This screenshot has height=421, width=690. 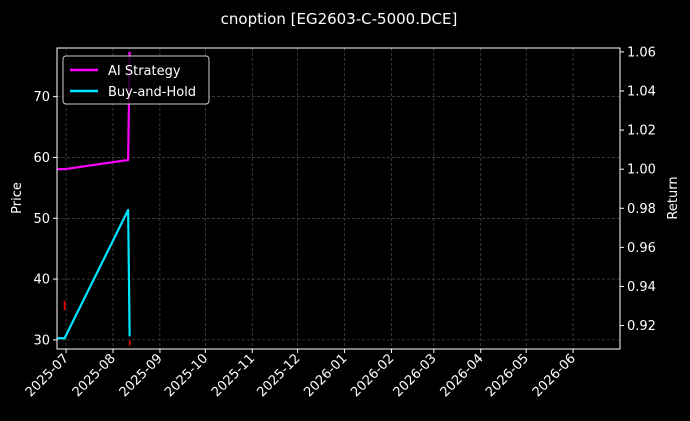 What do you see at coordinates (144, 71) in the screenshot?
I see `legend-label-ai-strategy: AI Strategy` at bounding box center [144, 71].